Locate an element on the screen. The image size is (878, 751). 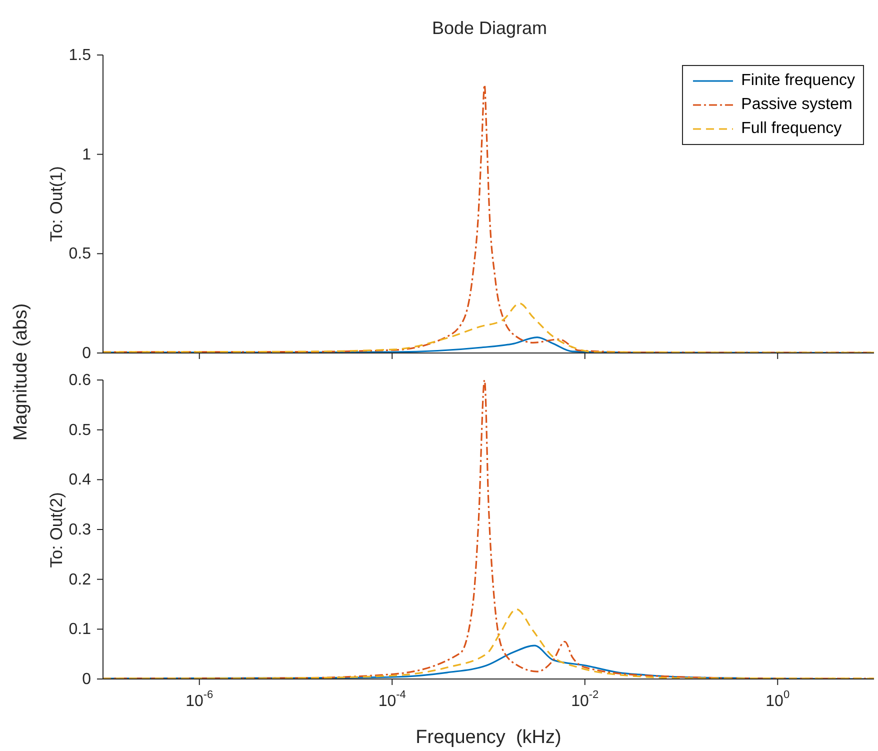
legend-label: Passive system is located at coordinates (796, 105).